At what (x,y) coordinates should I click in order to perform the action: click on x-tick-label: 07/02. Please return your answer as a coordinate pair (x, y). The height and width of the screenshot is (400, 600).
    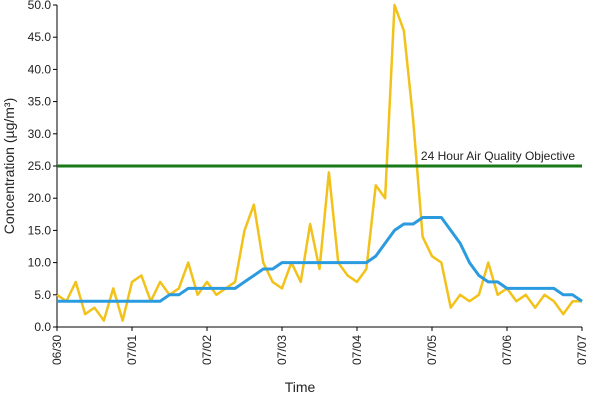
    Looking at the image, I should click on (207, 350).